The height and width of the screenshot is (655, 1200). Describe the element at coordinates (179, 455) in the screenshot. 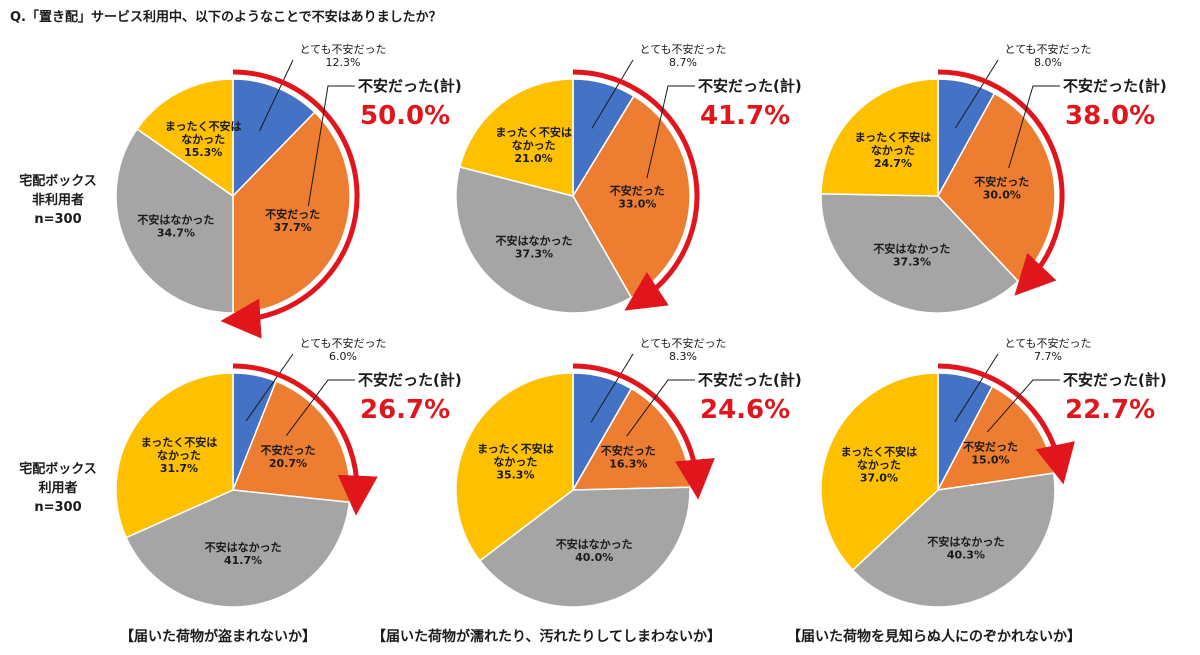

I see `slice-label-not-at-all-anxious: まったく不安はなかった 31.7%` at that location.